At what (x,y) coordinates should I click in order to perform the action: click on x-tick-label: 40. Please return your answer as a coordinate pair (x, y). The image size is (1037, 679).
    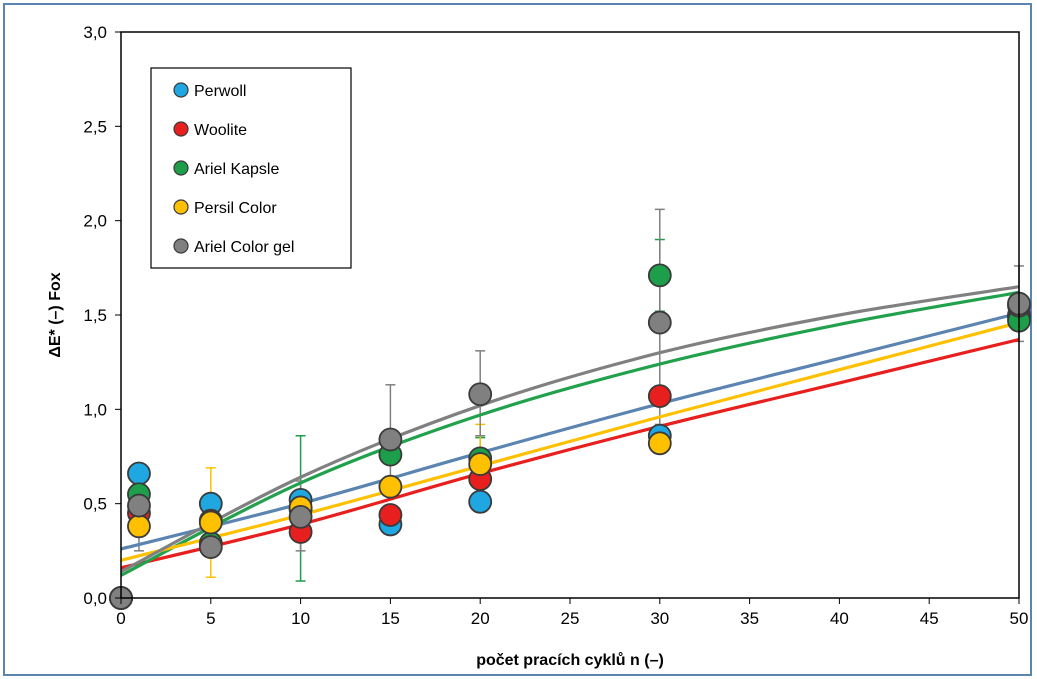
    Looking at the image, I should click on (839, 618).